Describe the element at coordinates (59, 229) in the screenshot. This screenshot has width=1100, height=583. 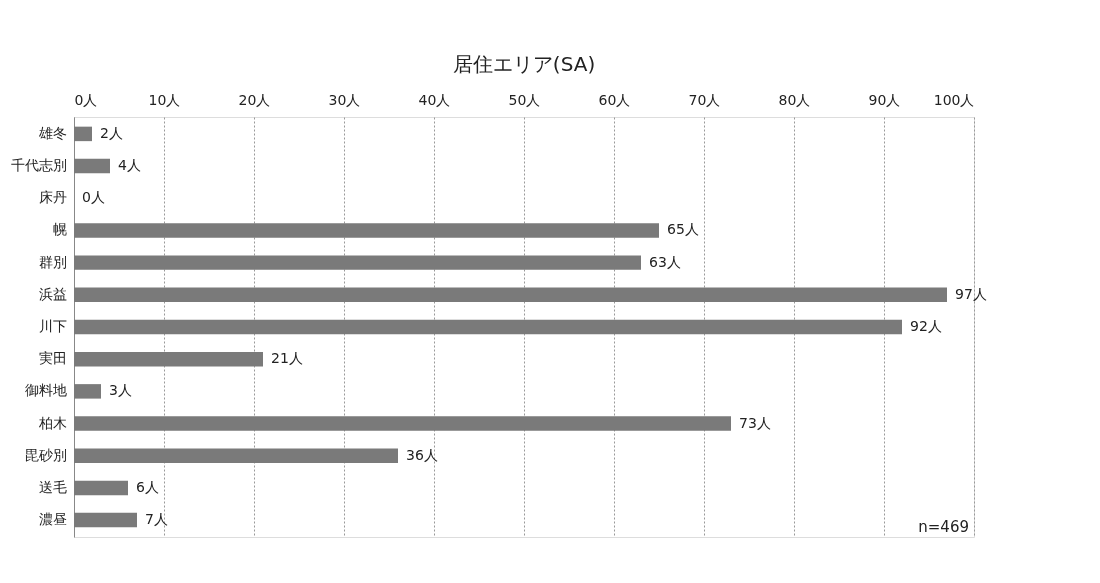
I see `y-tick-label: 幌` at that location.